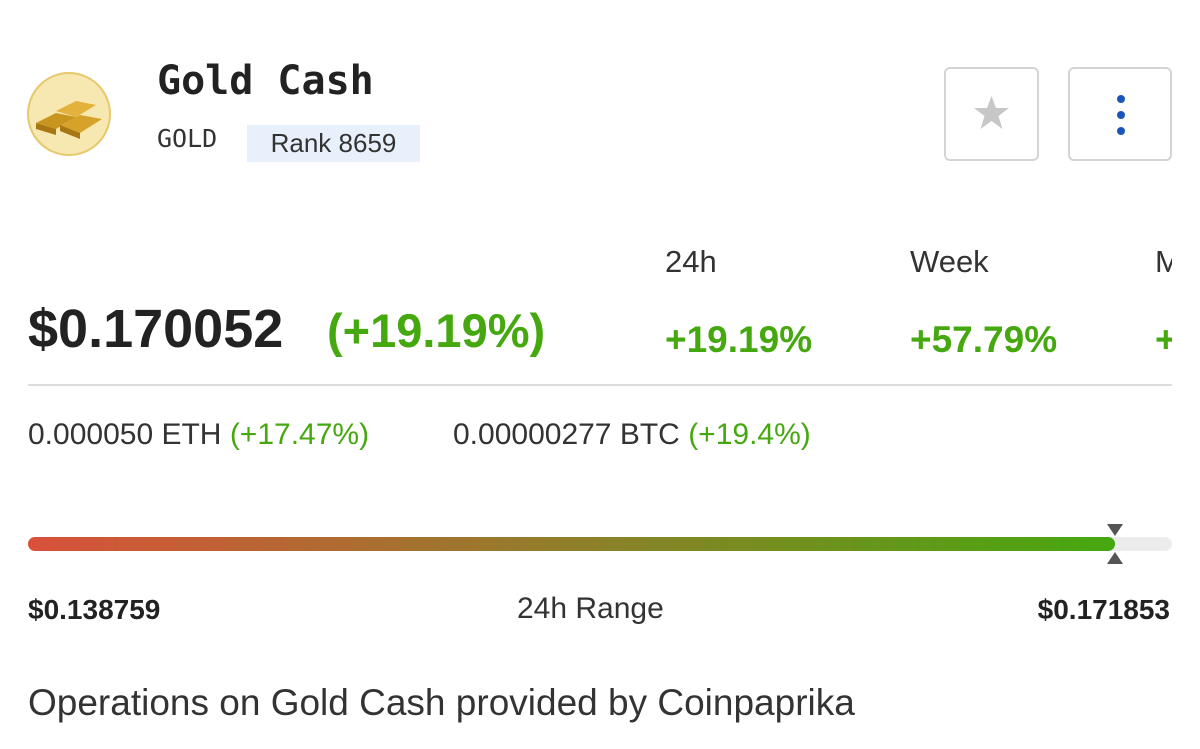 This screenshot has width=1200, height=749. What do you see at coordinates (949, 261) in the screenshot?
I see `period-label: Week` at bounding box center [949, 261].